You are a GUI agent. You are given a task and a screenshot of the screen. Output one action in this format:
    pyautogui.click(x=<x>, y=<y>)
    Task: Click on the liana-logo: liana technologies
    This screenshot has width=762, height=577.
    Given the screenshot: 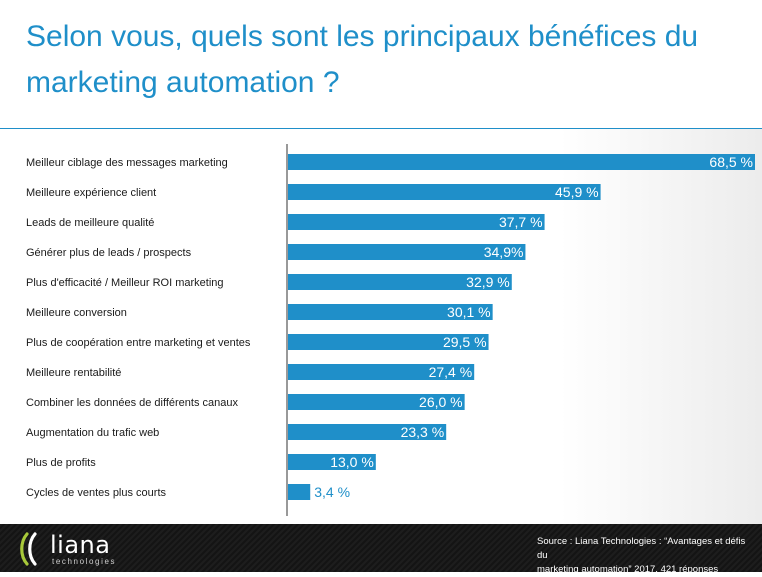 What is the action you would take?
    pyautogui.click(x=67, y=549)
    